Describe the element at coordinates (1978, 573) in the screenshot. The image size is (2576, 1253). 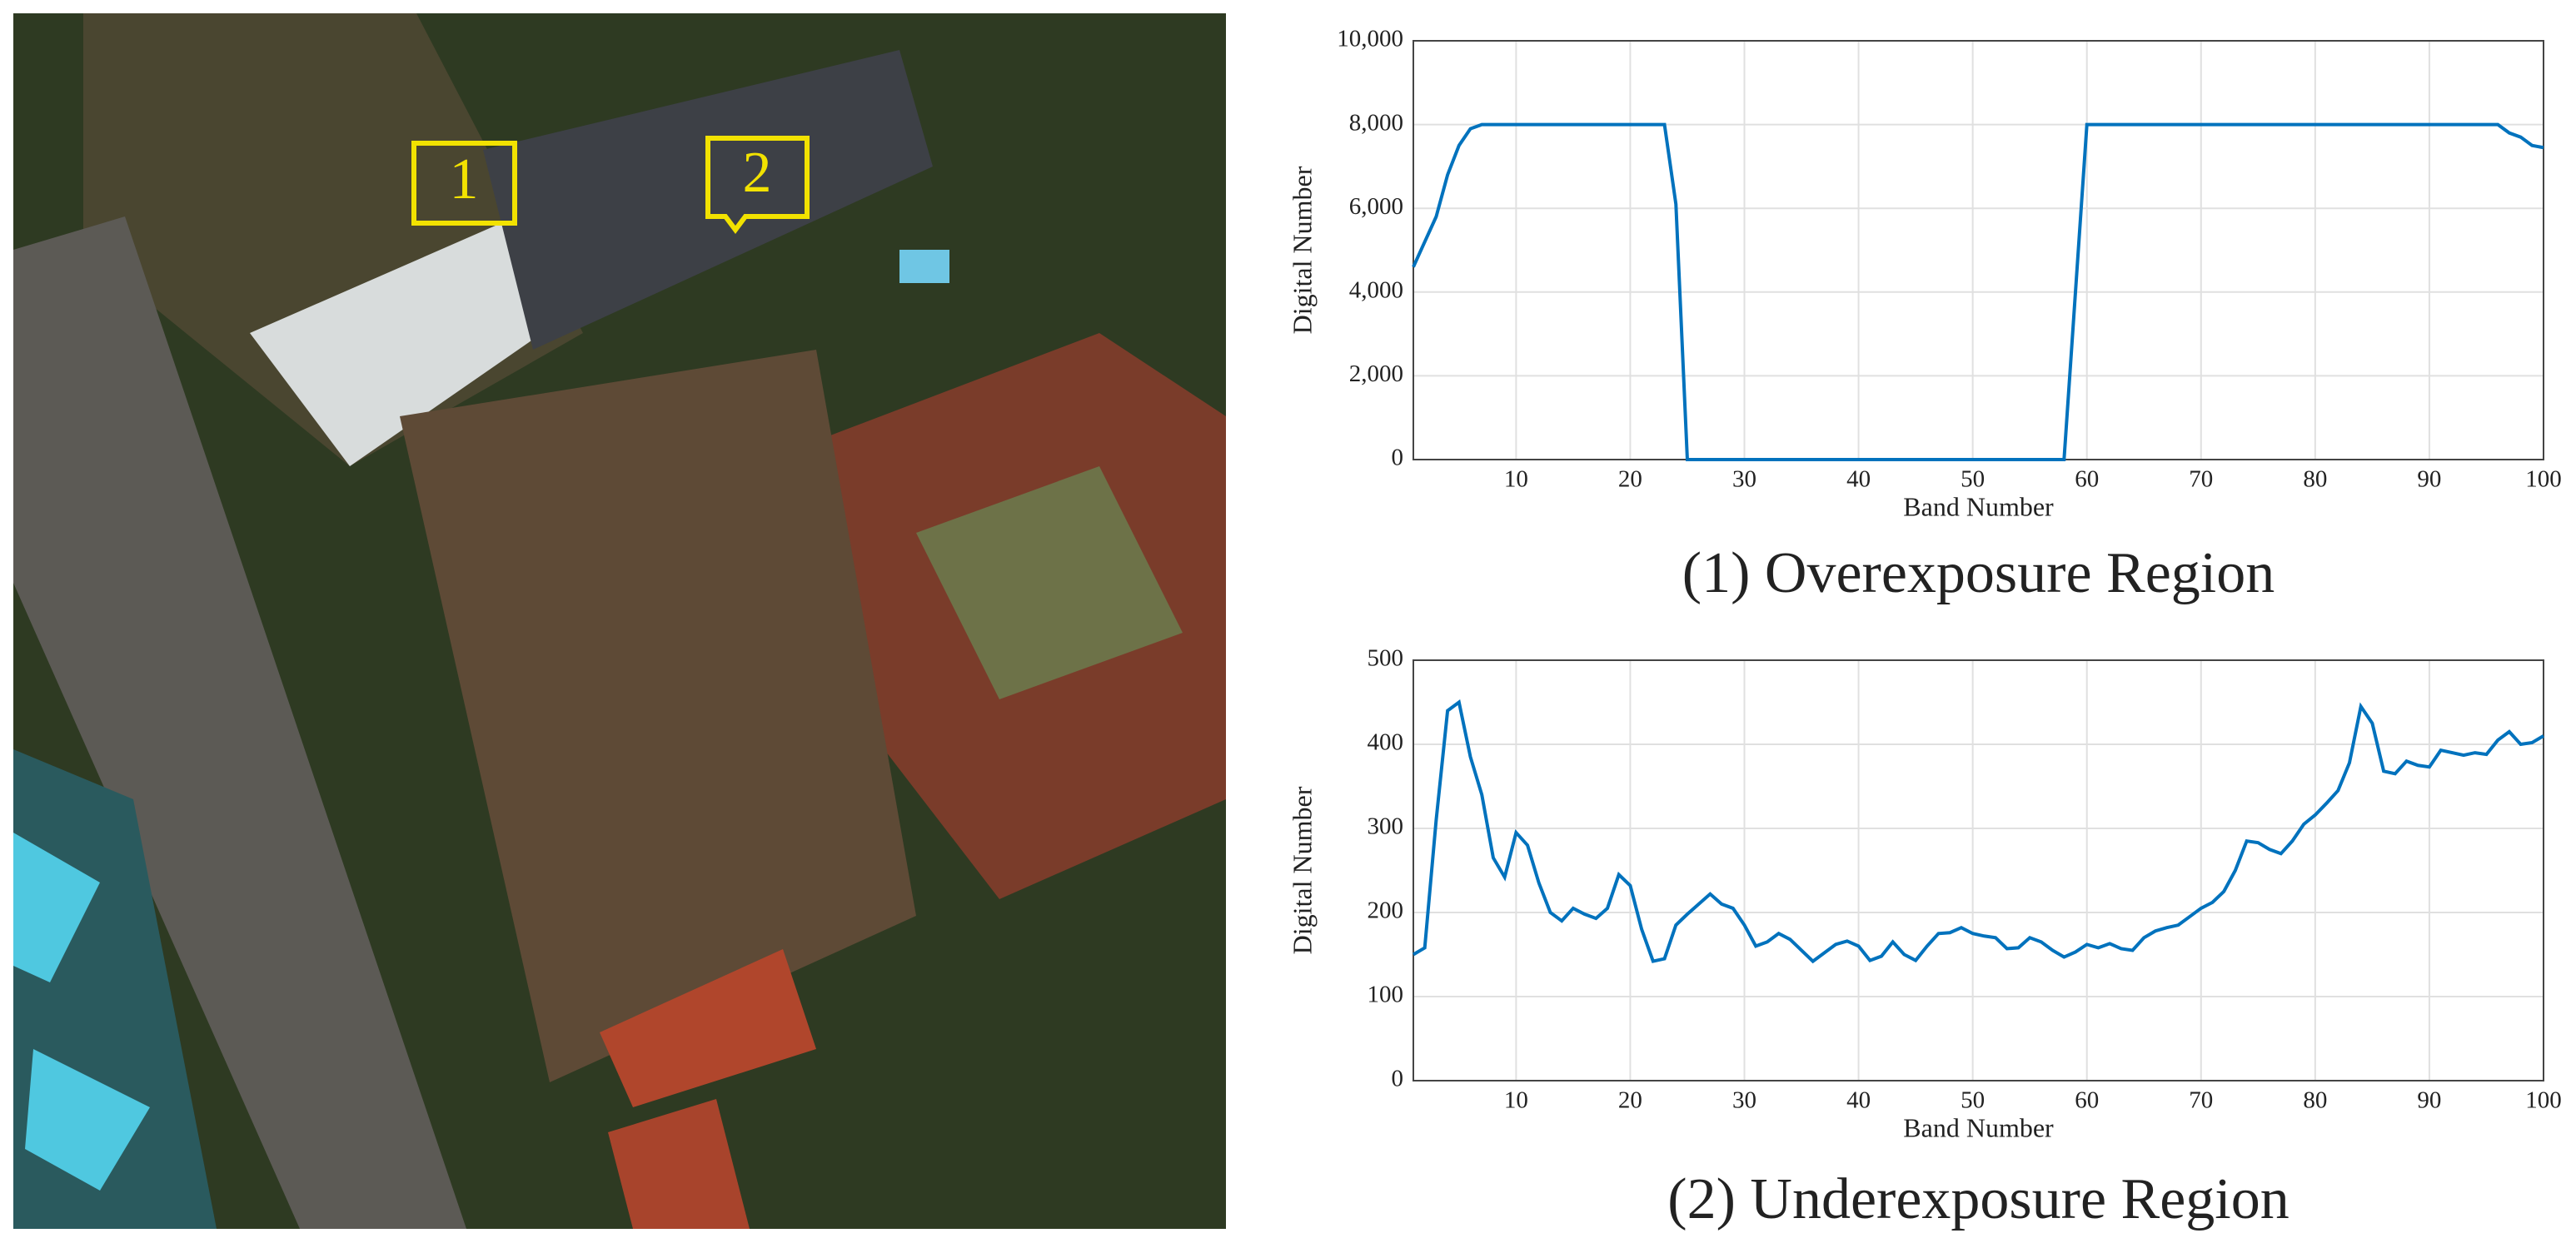
I see `chart-caption: (1) Overexposure Region` at that location.